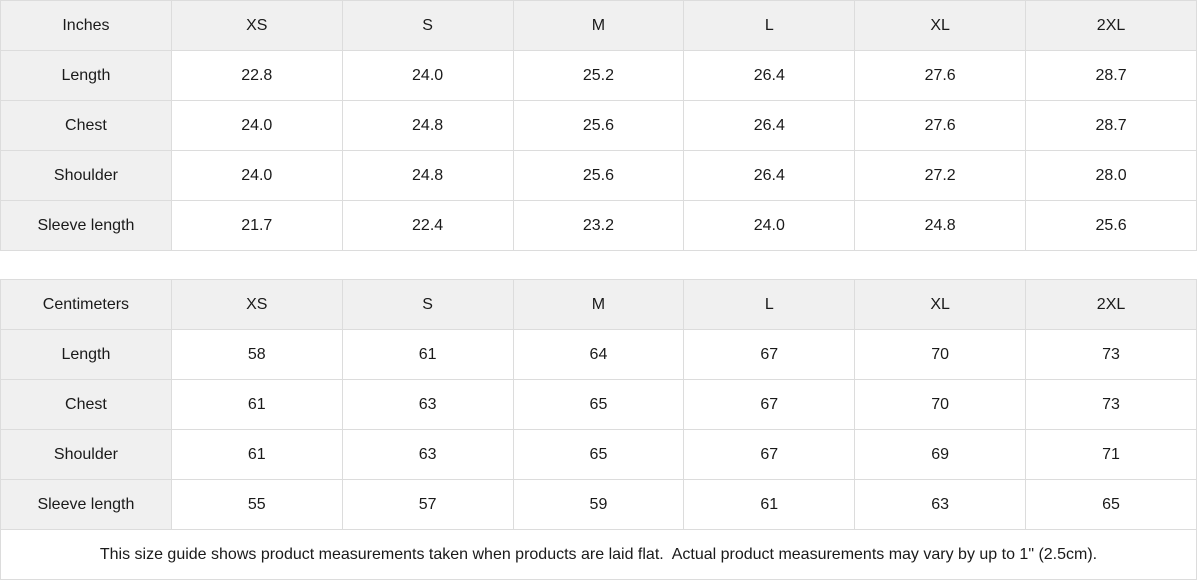  I want to click on table-row: Shoulder 61 63 65 67 69 71, so click(598, 454).